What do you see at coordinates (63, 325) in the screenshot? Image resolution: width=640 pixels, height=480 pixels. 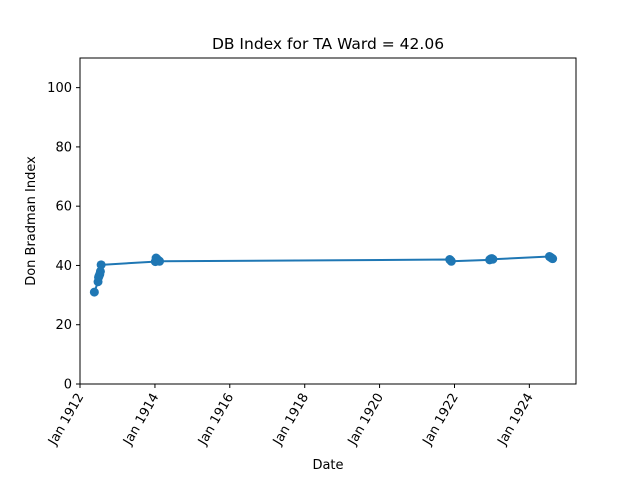 I see `y-tick-label: 20` at bounding box center [63, 325].